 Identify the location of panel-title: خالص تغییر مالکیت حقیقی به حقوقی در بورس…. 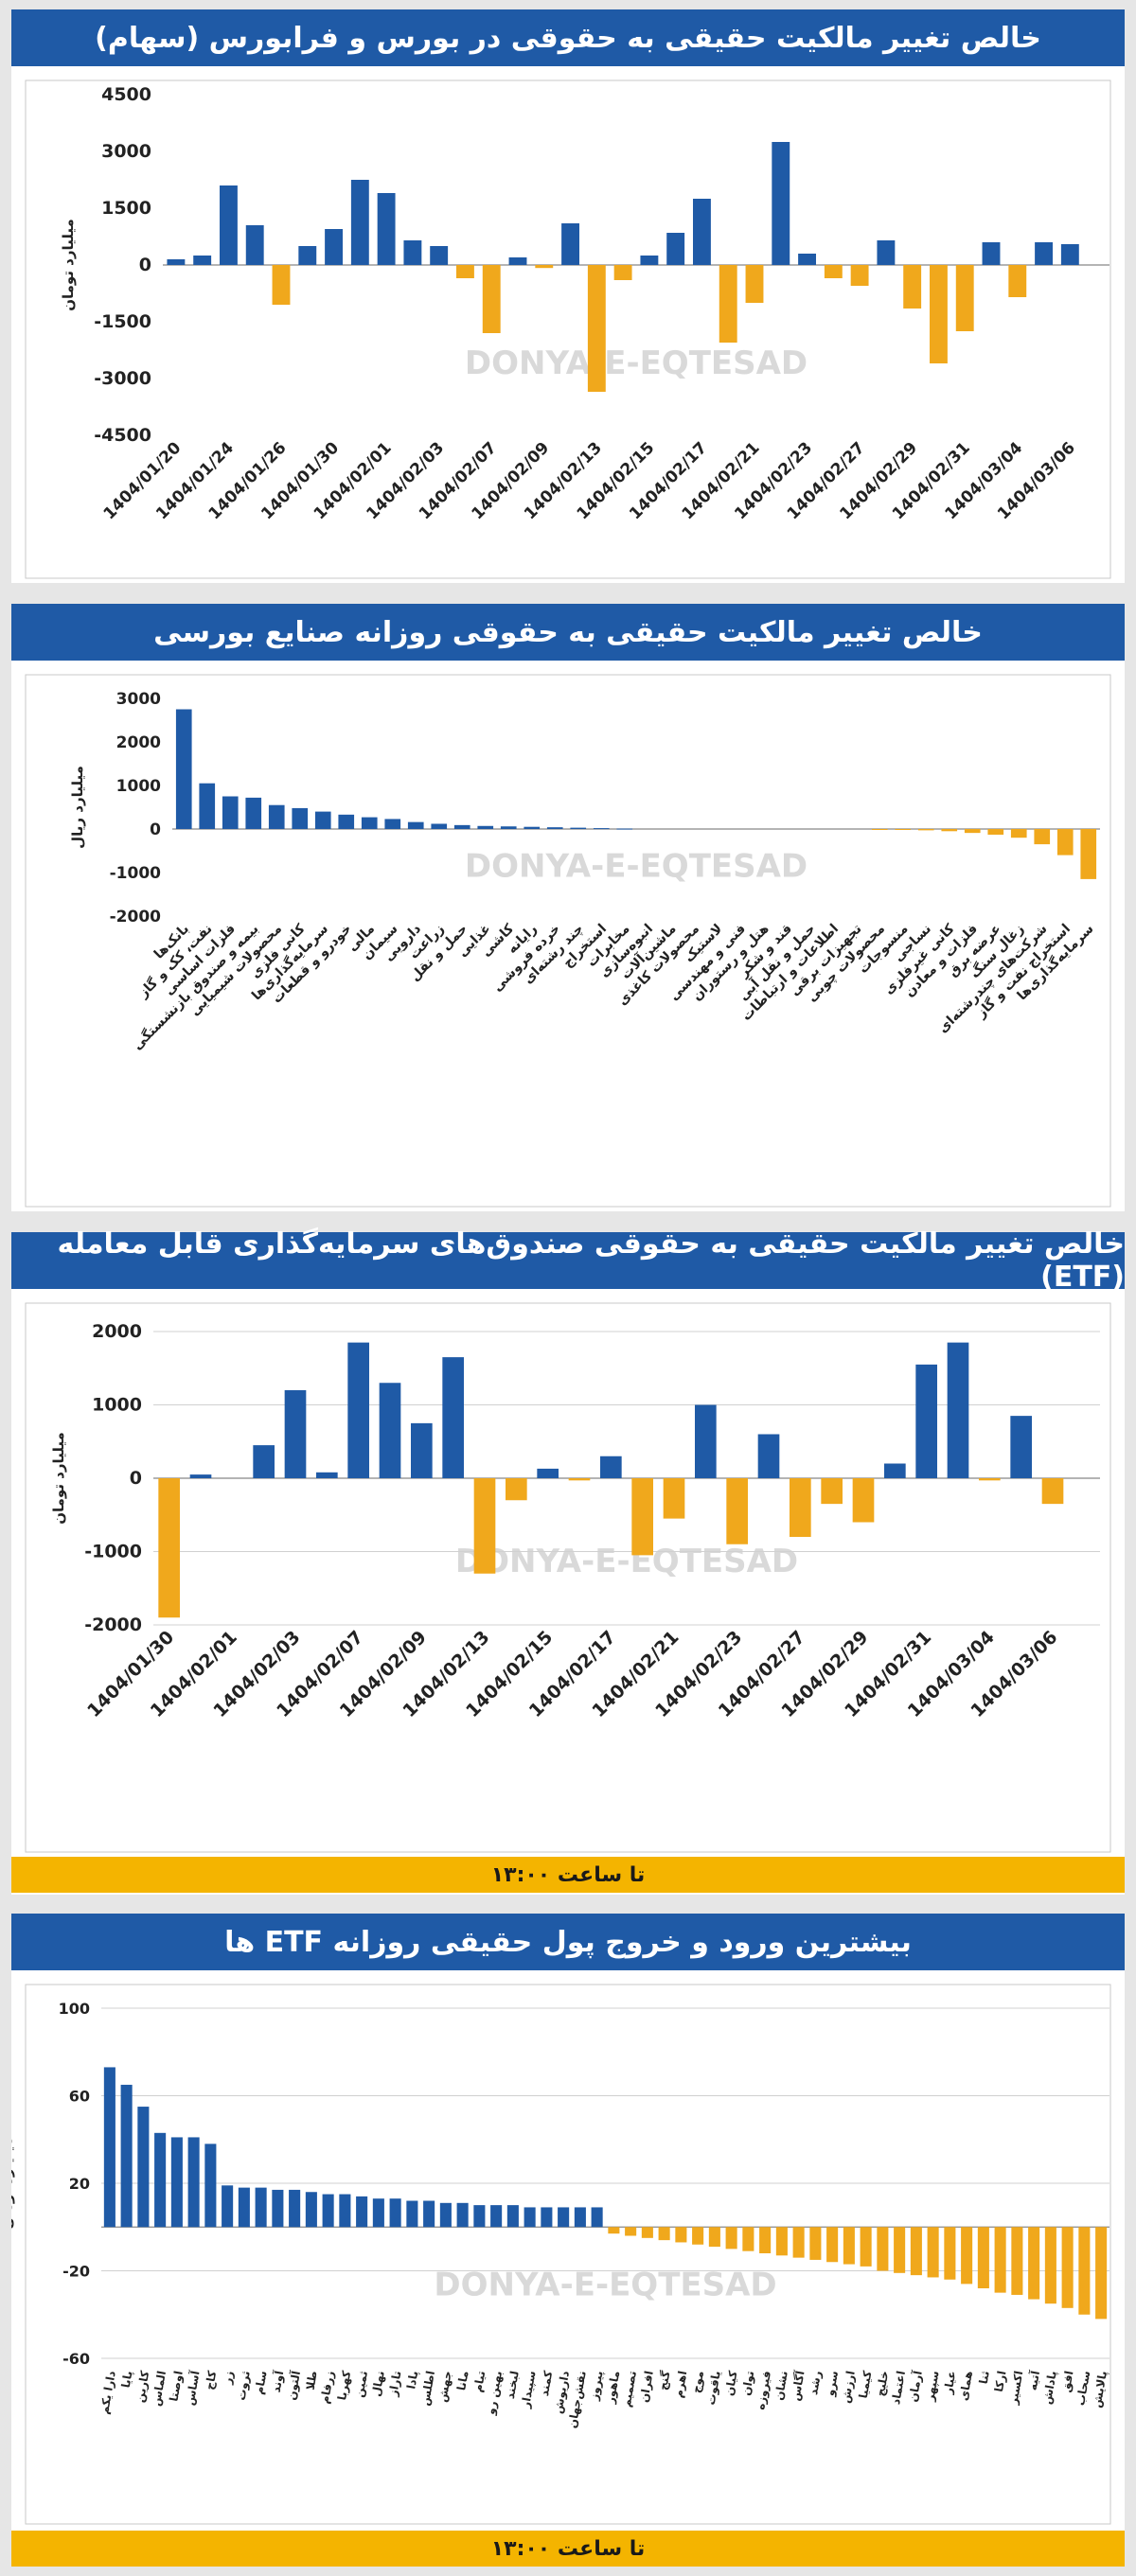
(568, 37).